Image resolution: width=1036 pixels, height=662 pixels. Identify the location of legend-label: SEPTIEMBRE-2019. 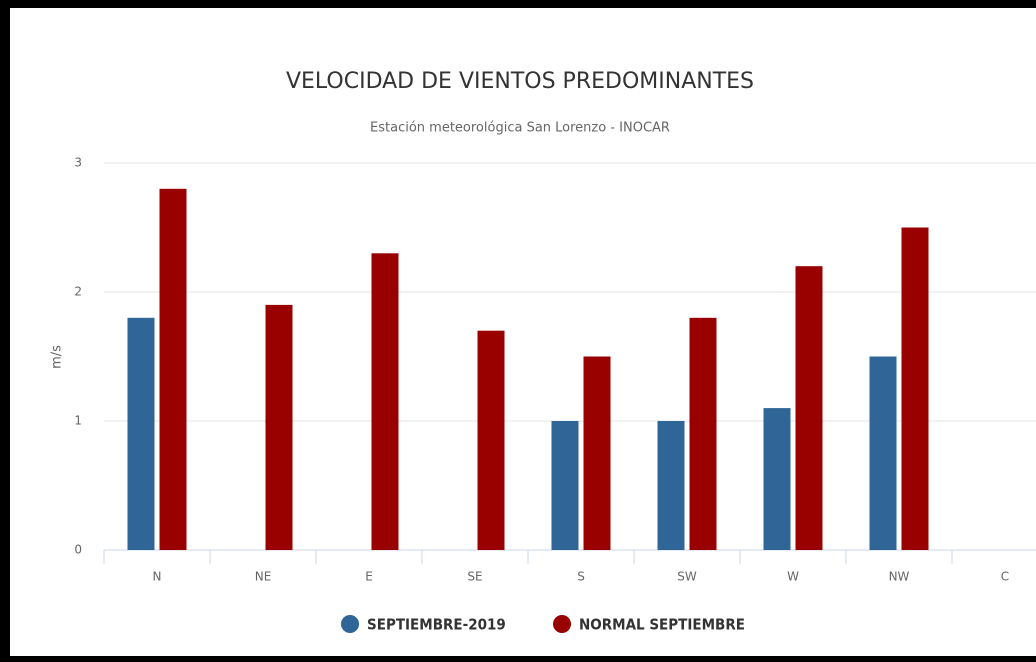
(436, 625).